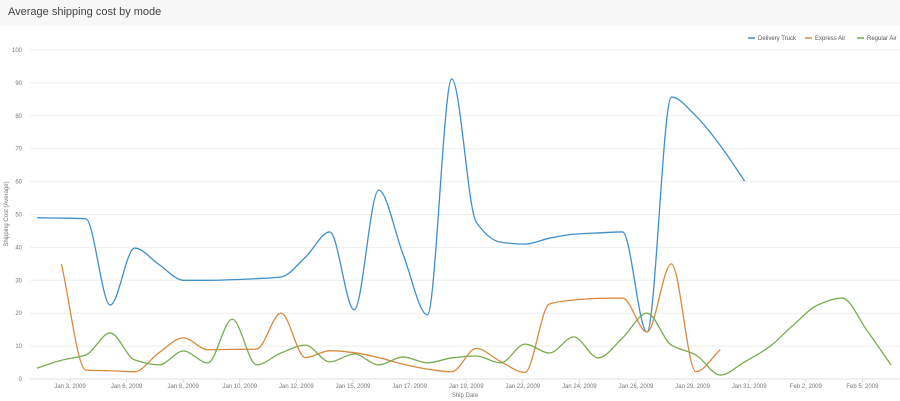  What do you see at coordinates (806, 387) in the screenshot?
I see `x-tick-label: Feb 2, 2009` at bounding box center [806, 387].